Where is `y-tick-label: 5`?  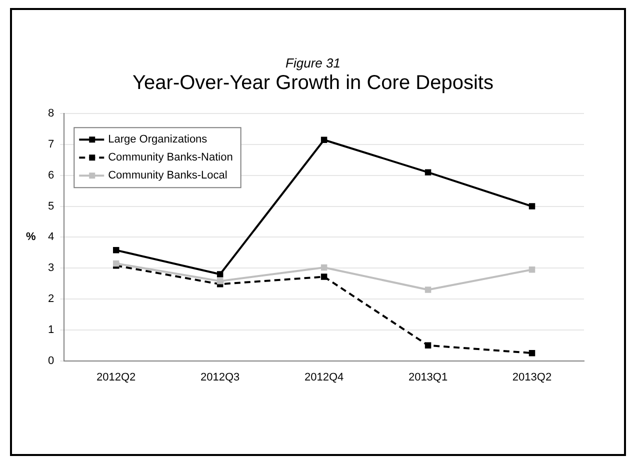
y-tick-label: 5 is located at coordinates (51, 206).